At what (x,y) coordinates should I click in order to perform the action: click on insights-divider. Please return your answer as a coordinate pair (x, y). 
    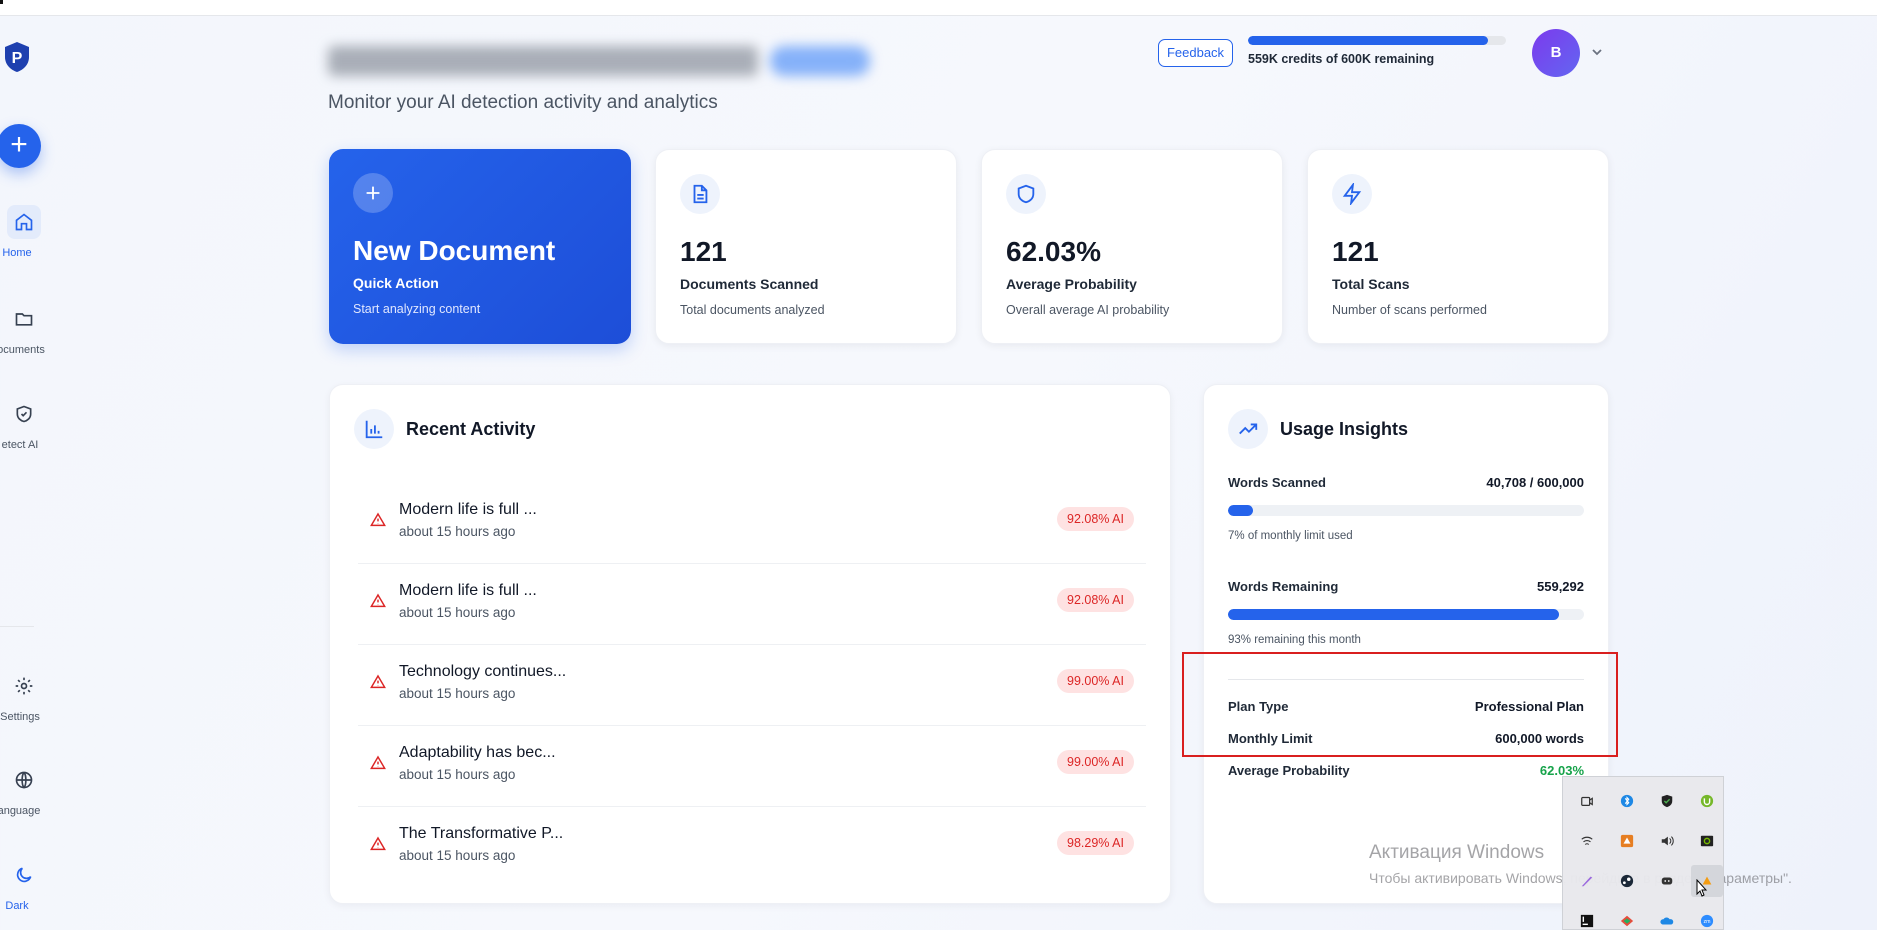
    Looking at the image, I should click on (1406, 679).